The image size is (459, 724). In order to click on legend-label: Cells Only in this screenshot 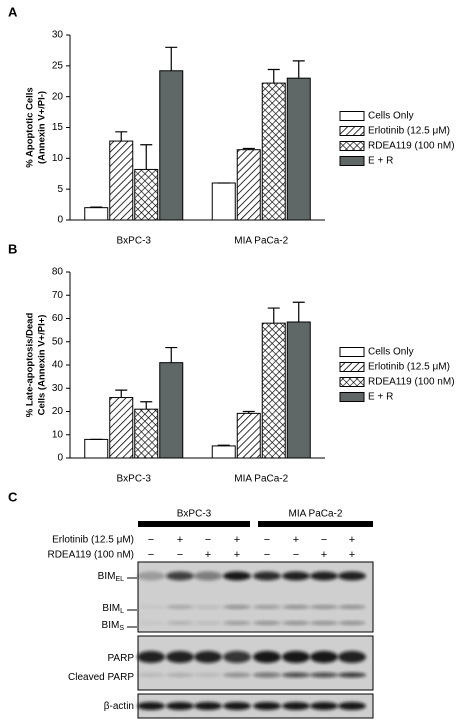, I will do `click(391, 116)`.